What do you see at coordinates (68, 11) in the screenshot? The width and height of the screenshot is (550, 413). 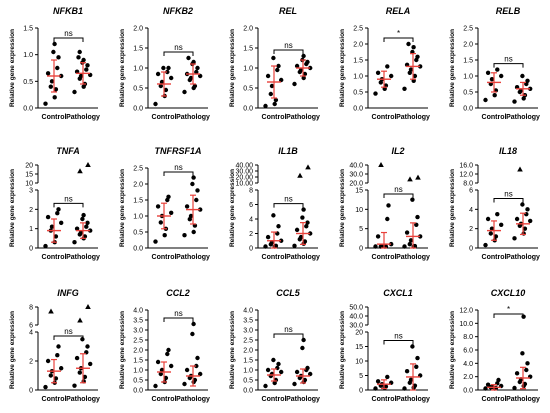 I see `panel-title: NFKB1` at bounding box center [68, 11].